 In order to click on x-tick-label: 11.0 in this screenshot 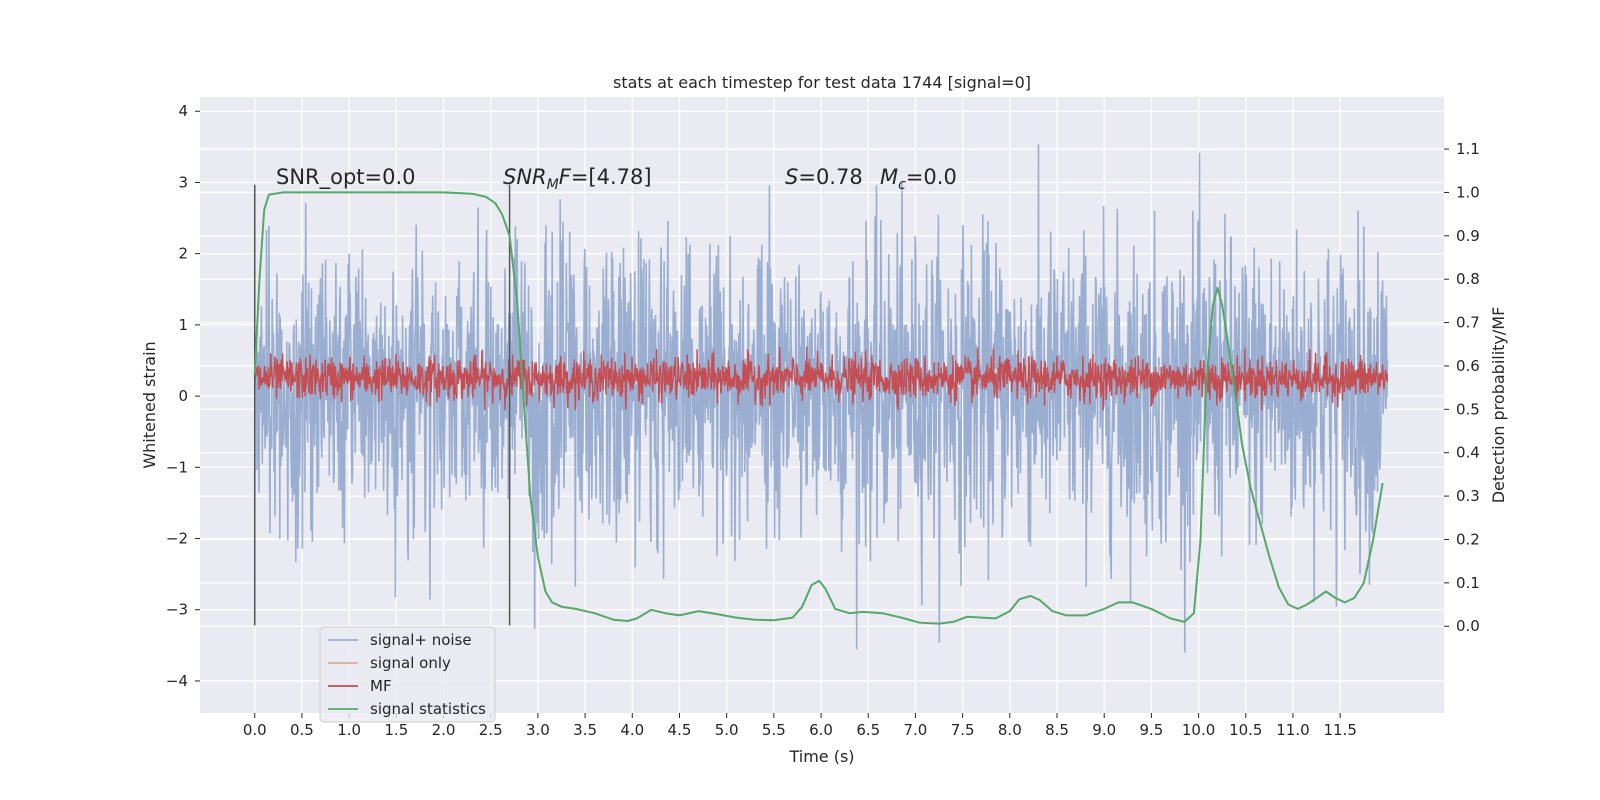, I will do `click(1292, 730)`.